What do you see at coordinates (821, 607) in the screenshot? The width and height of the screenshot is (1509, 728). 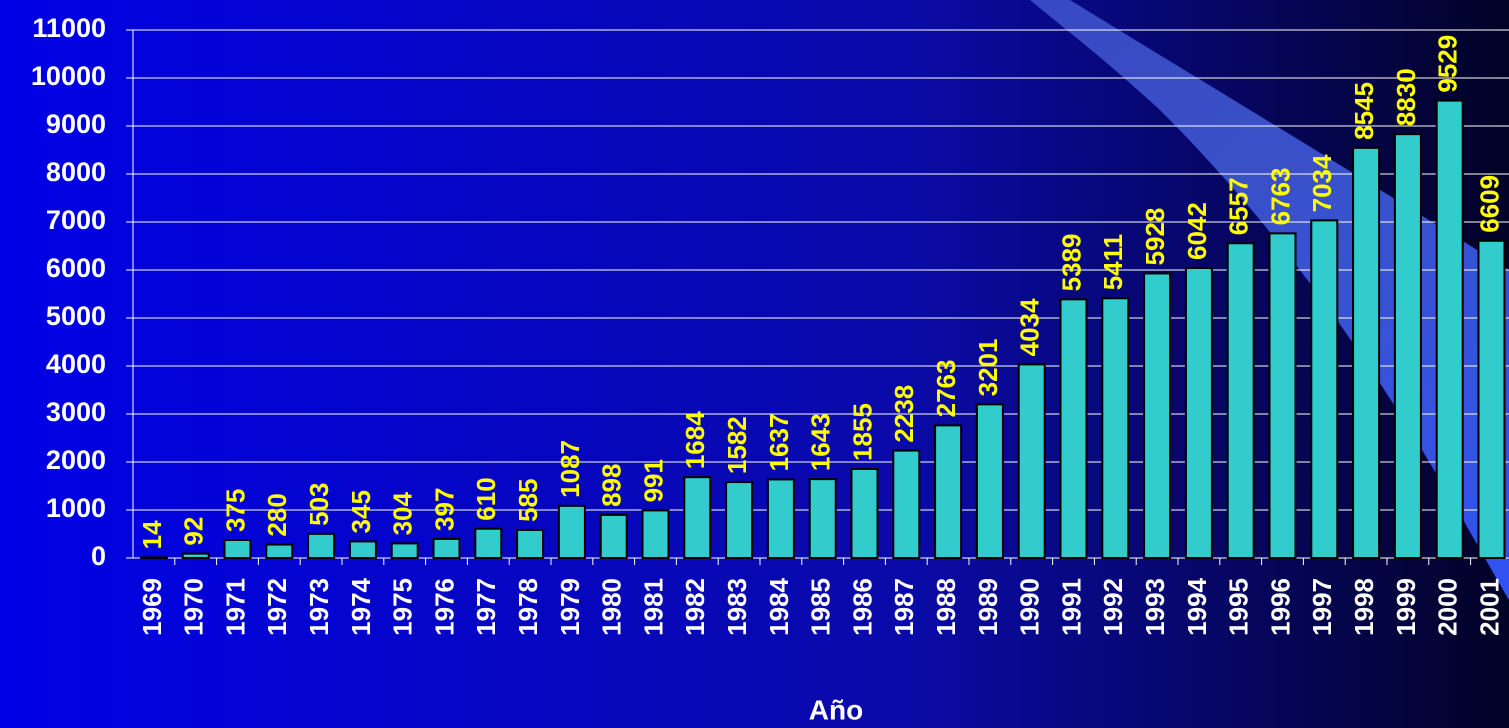 I see `x-tick-label: 1985` at bounding box center [821, 607].